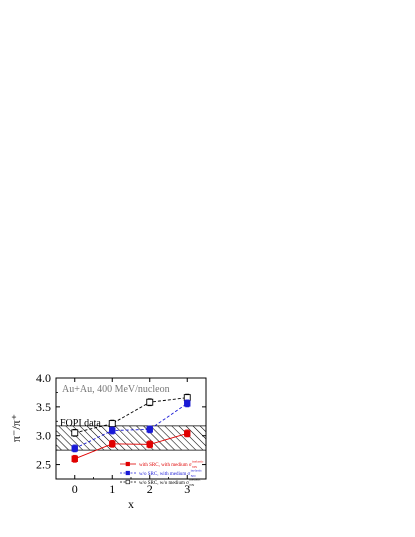  What do you see at coordinates (16, 428) in the screenshot?
I see `y-axis-label: π⁻/π⁺` at bounding box center [16, 428].